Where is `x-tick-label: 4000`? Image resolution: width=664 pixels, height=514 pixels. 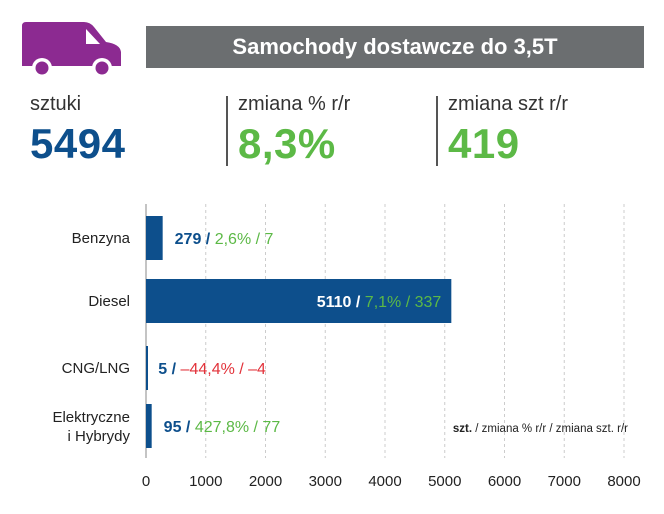 x-tick-label: 4000 is located at coordinates (384, 481).